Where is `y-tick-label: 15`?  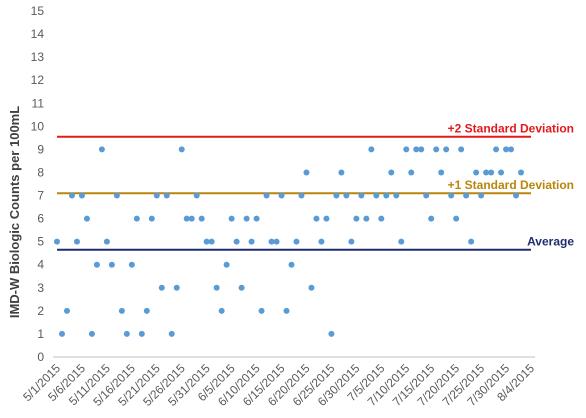
y-tick-label: 15 is located at coordinates (38, 11).